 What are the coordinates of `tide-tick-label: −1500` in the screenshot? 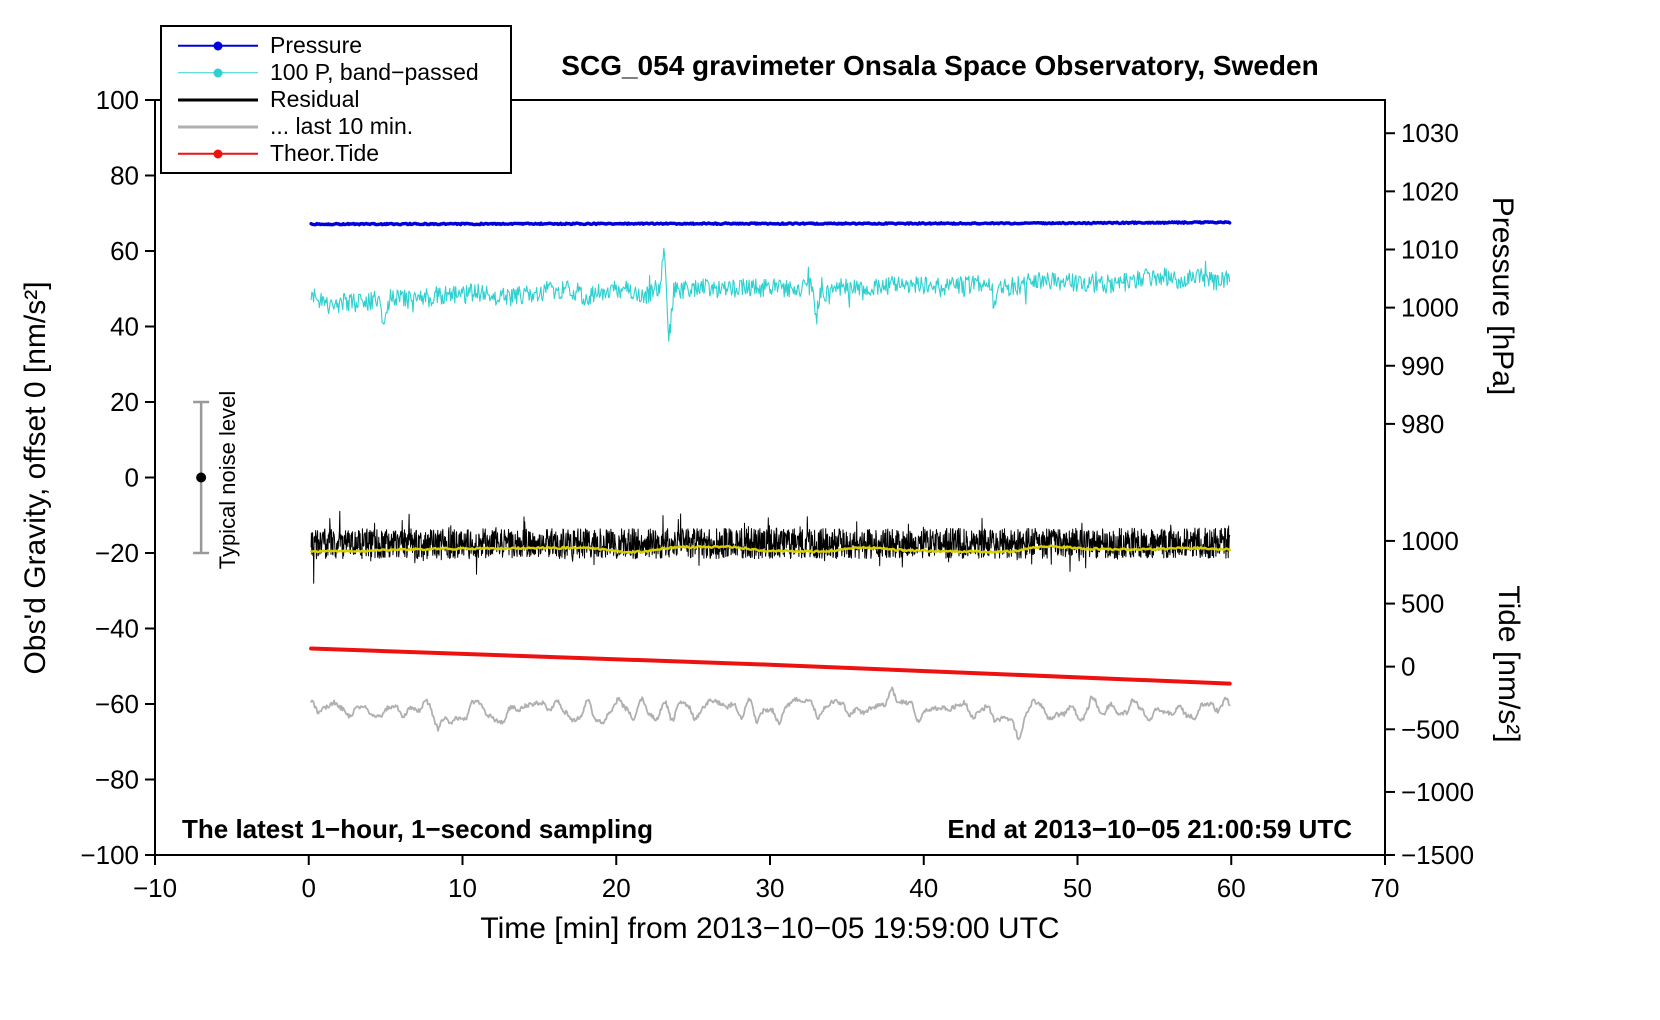 It's located at (1437, 855).